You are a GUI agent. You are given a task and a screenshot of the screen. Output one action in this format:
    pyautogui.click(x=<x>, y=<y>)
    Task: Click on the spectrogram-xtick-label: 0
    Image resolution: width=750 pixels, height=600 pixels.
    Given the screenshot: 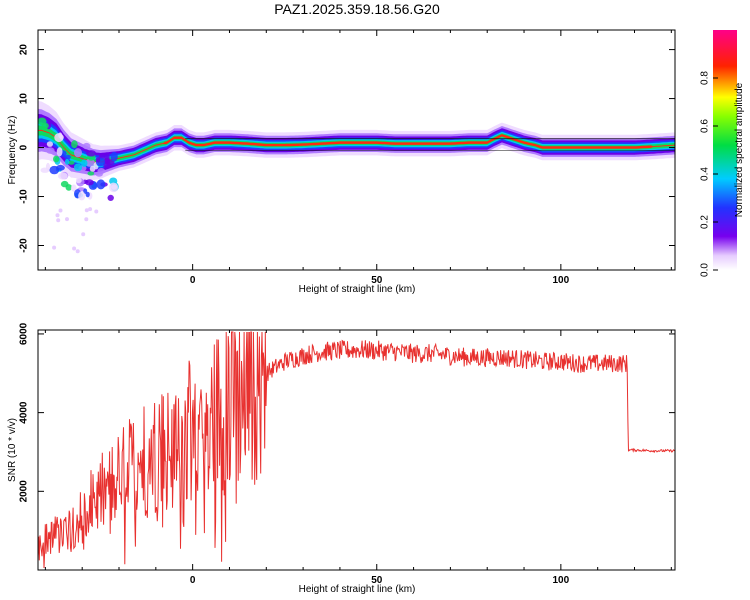 What is the action you would take?
    pyautogui.click(x=193, y=280)
    